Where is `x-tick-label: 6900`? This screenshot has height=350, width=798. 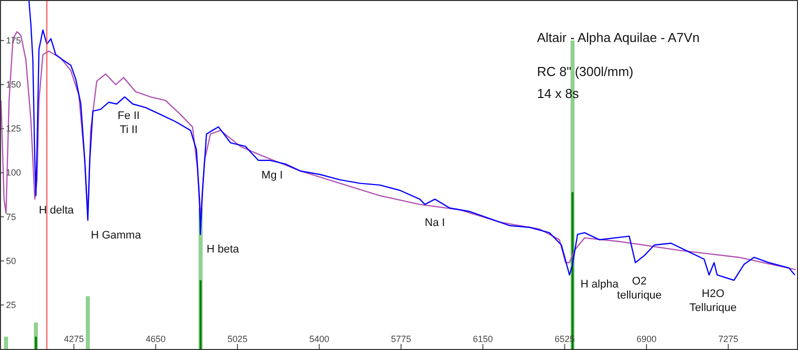 x-tick-label: 6900 is located at coordinates (646, 339).